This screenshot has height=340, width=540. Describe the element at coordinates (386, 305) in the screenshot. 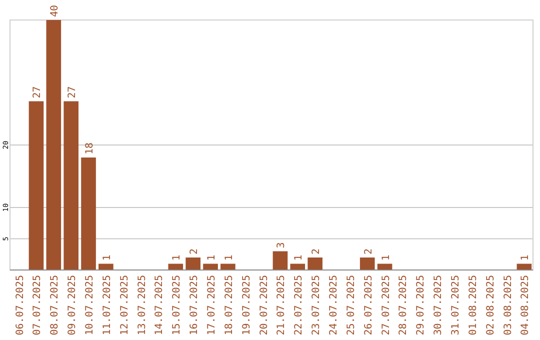

I see `x-tick-label: 27.07.2025` at that location.